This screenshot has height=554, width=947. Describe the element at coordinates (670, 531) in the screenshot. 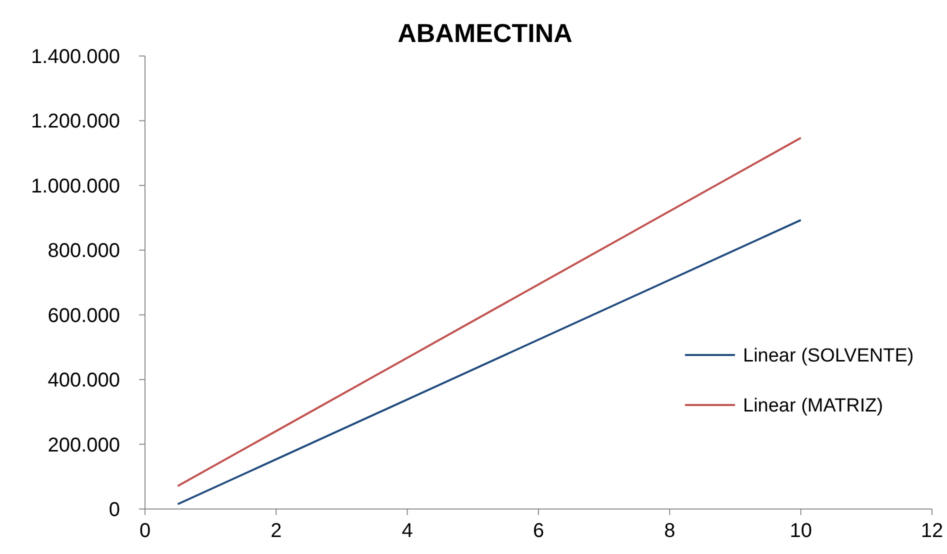

I see `x-tick-label: 8` at that location.